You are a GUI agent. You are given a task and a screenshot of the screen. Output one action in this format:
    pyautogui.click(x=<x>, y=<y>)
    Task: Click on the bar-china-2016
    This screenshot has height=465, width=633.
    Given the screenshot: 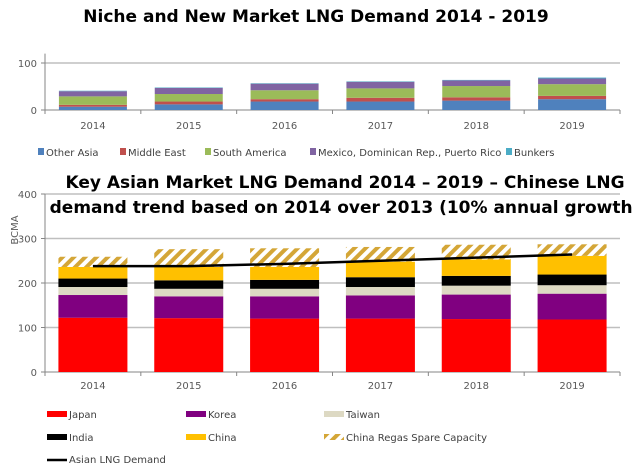 What is the action you would take?
    pyautogui.click(x=285, y=273)
    